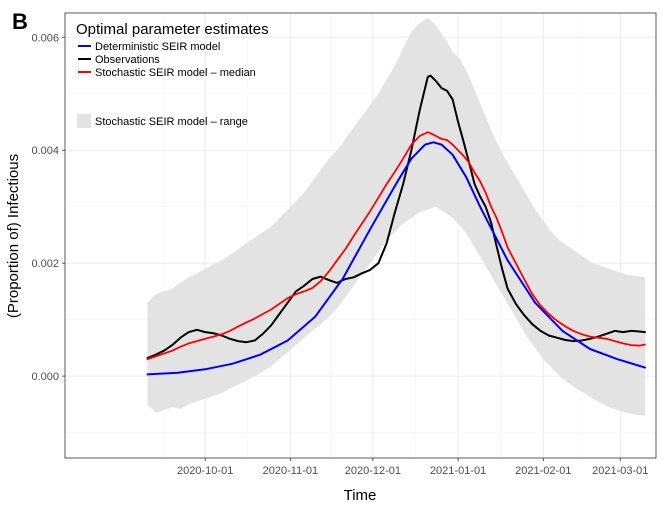 This screenshot has width=664, height=507. Describe the element at coordinates (13, 236) in the screenshot. I see `y-axis-title: (Proportion of) Infectious` at that location.